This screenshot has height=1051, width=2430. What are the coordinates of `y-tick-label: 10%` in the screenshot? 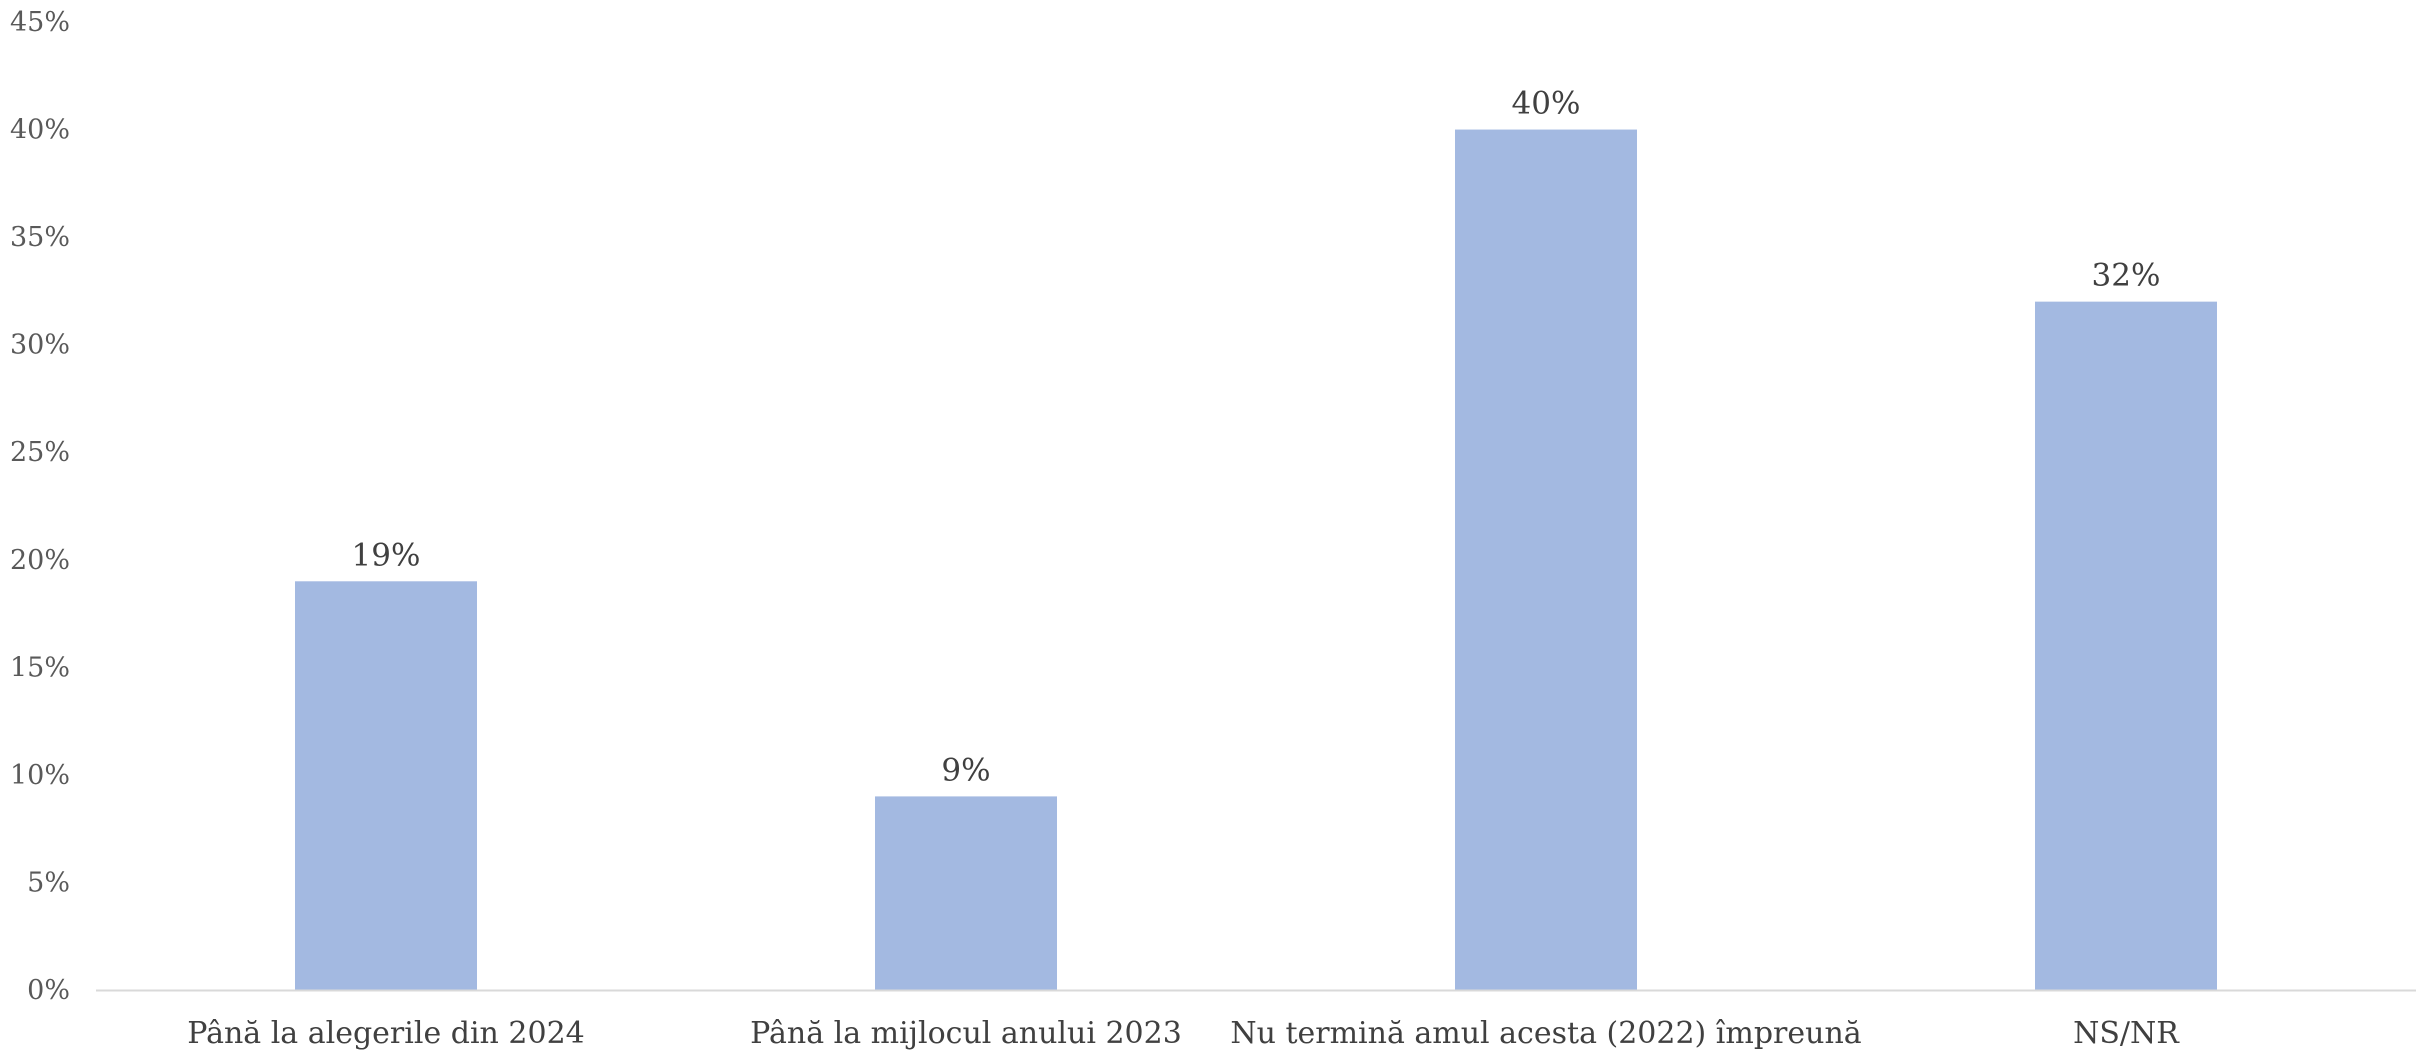 It's located at (40, 775).